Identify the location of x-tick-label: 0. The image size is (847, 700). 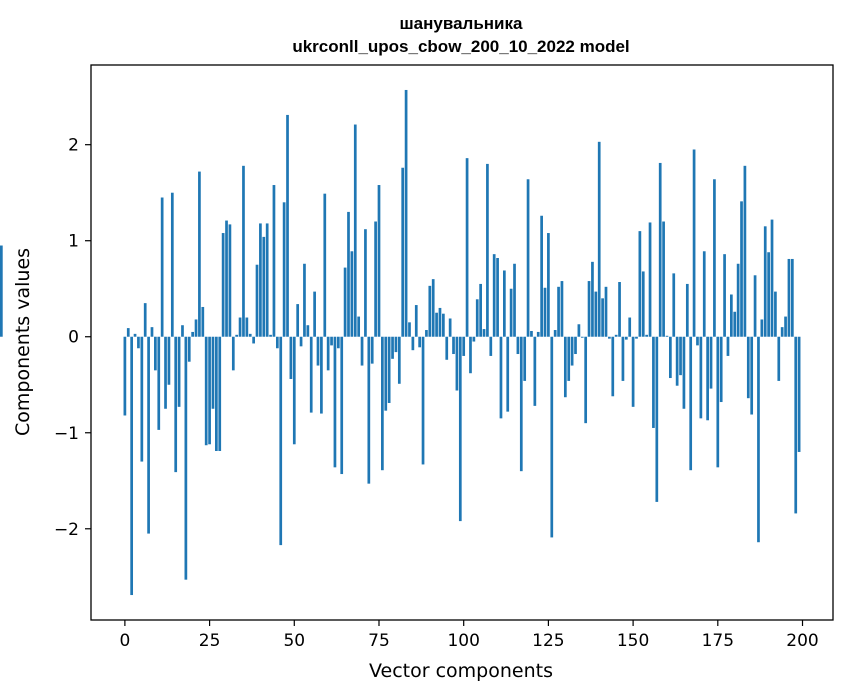
(124, 641).